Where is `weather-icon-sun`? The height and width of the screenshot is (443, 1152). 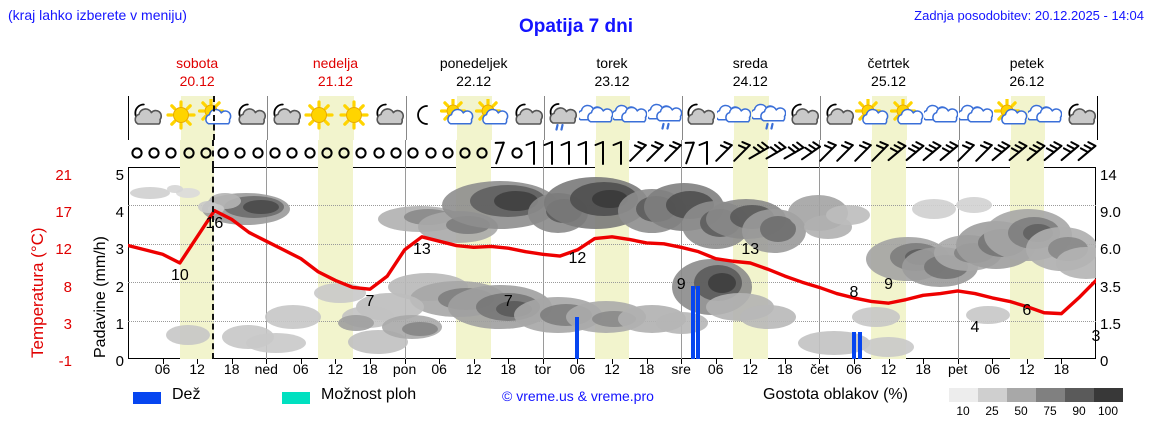 weather-icon-sun is located at coordinates (354, 116).